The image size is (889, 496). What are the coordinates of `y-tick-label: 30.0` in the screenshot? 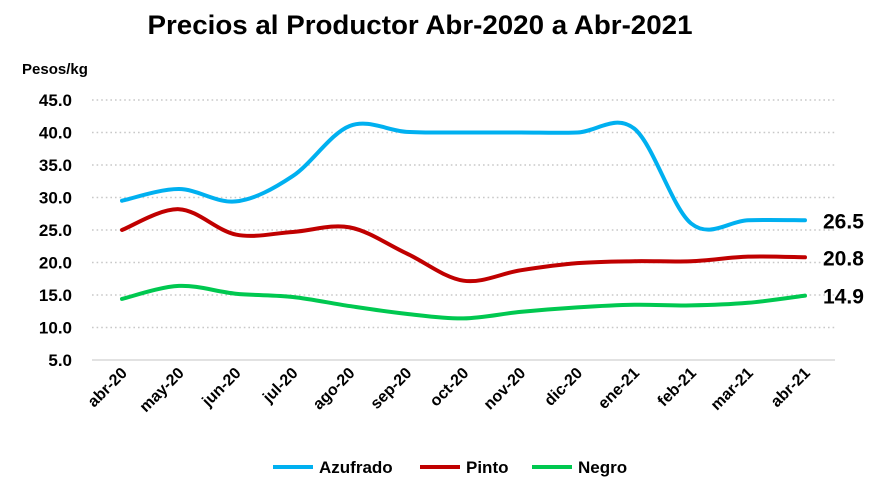 It's located at (55, 198).